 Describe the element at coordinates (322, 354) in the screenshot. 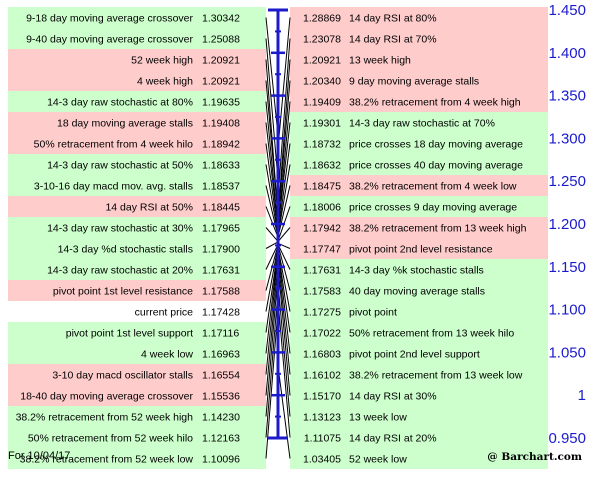

I see `right-row-value: 1.16803` at that location.